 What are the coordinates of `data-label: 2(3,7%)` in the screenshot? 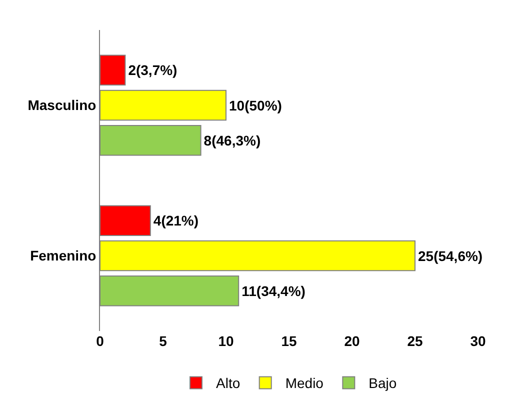 It's located at (153, 70).